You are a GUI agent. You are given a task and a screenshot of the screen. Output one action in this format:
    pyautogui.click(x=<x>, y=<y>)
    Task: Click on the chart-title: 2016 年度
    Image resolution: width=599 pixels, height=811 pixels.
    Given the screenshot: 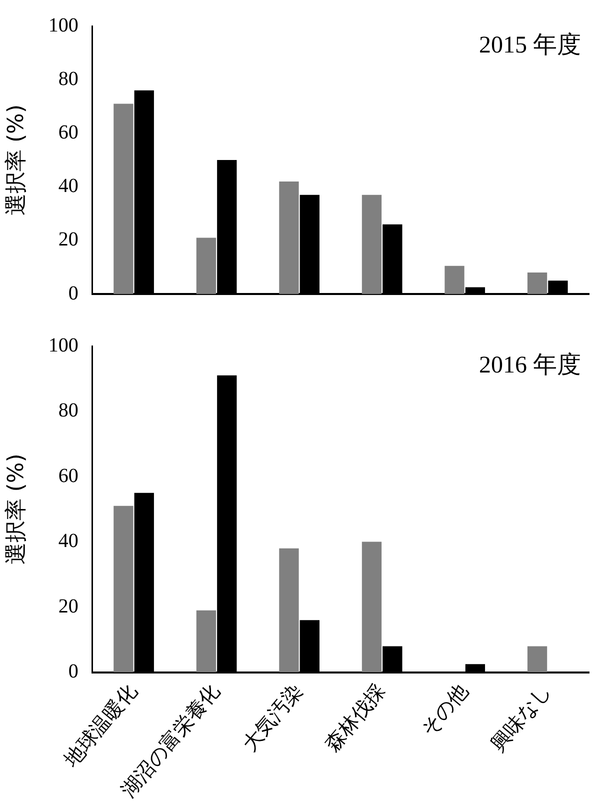 What is the action you would take?
    pyautogui.click(x=530, y=364)
    